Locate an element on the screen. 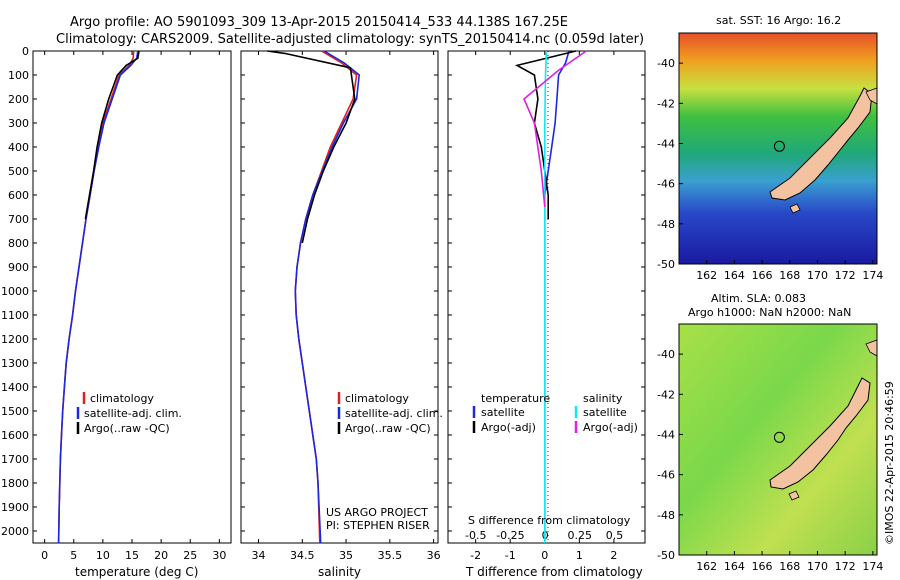 This screenshot has width=900, height=580. sst-map-title: sat. SST: 16 Argo: 16.2 is located at coordinates (778, 20).